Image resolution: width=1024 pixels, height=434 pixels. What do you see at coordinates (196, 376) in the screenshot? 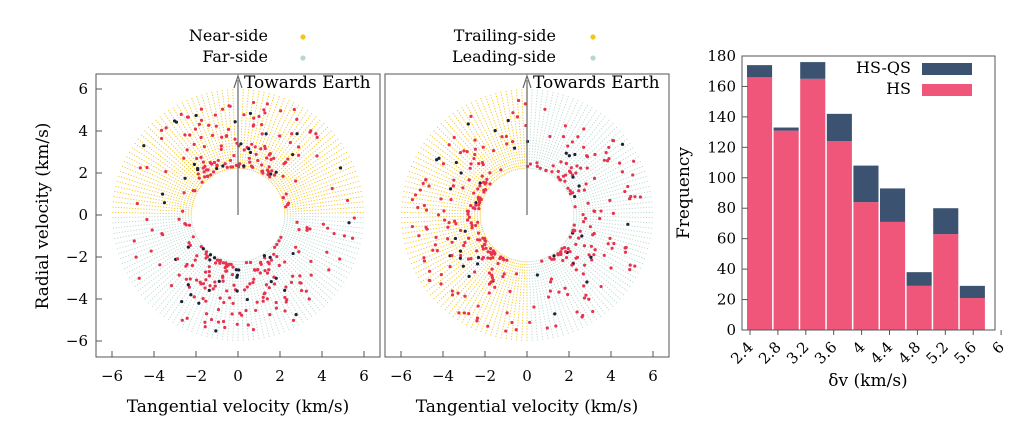
I see `x-tick-label: −2` at bounding box center [196, 376].